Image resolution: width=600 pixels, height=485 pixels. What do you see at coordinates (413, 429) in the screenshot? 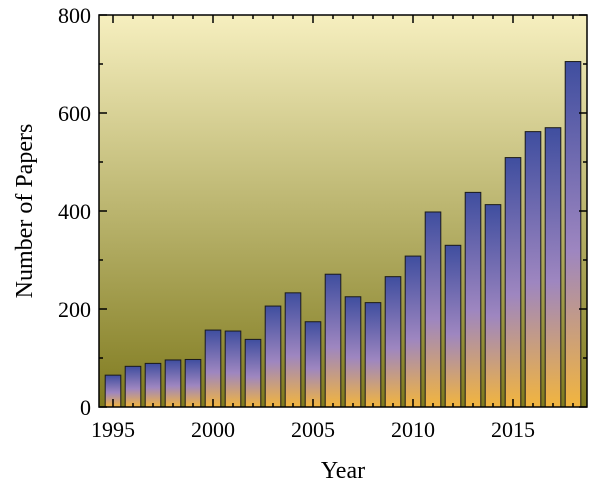
I see `x-tick-label-2010: 2010` at bounding box center [413, 429].